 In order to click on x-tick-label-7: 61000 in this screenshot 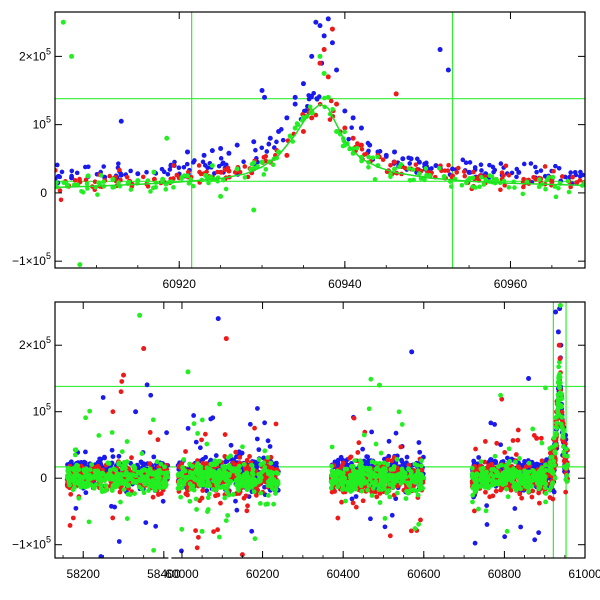, I will do `click(584, 574)`.